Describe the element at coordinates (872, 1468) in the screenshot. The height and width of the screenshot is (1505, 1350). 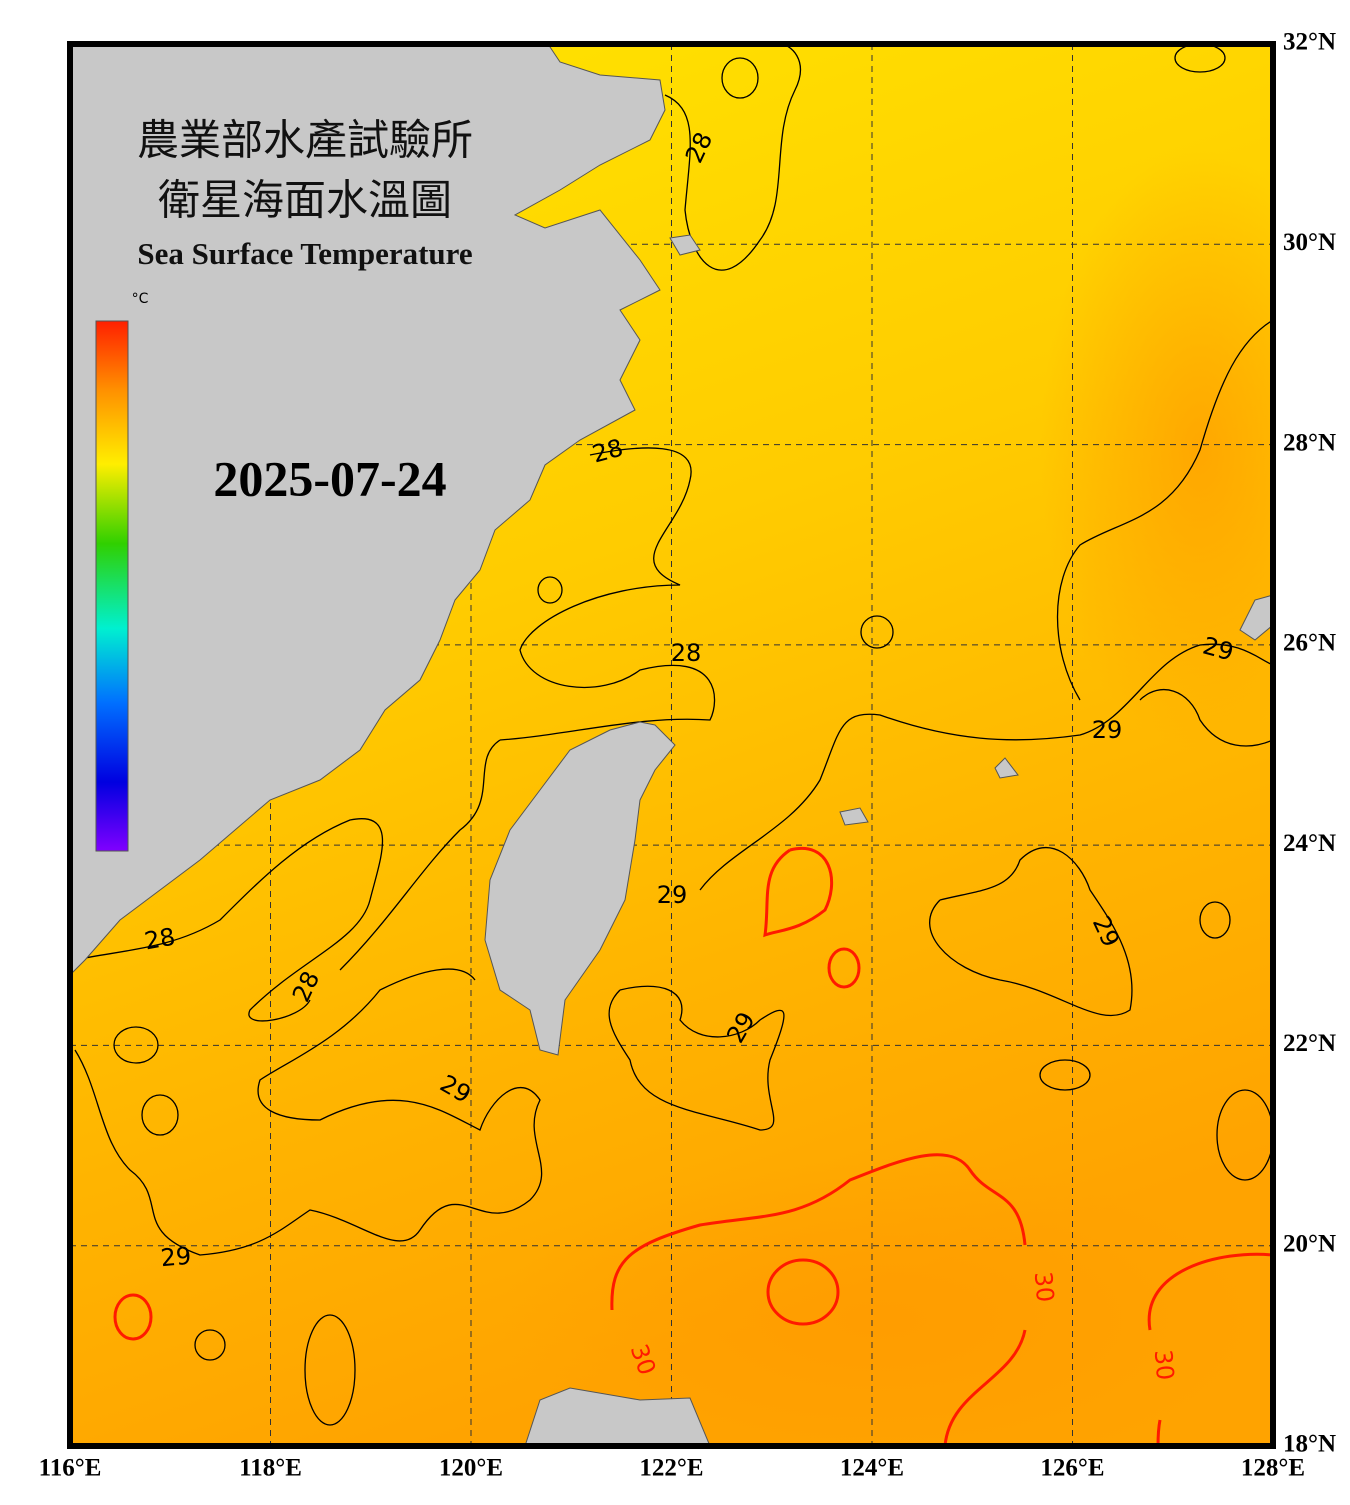
I see `lon-tick-label: 124°E` at that location.